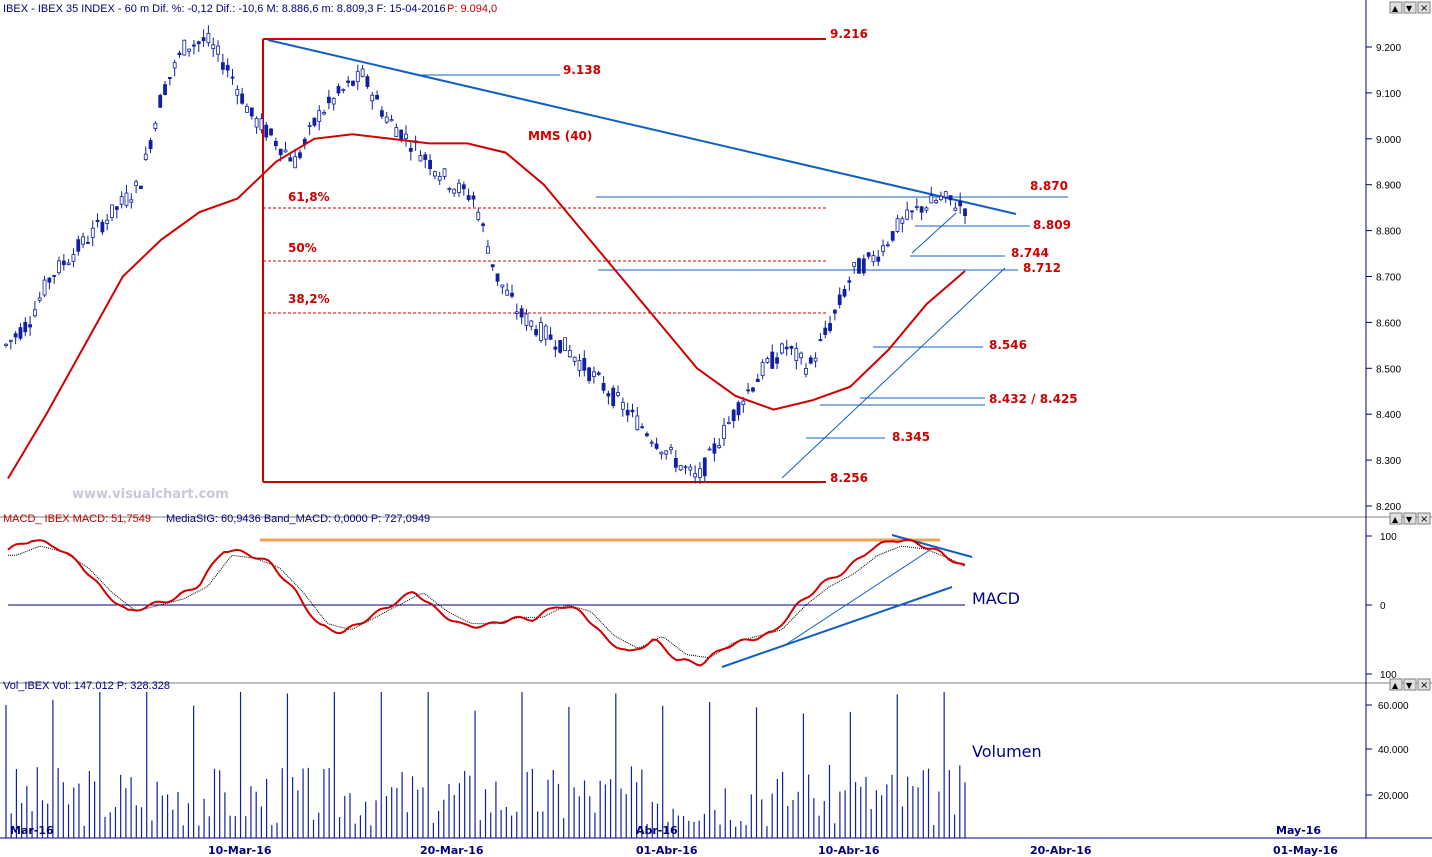  I want to click on level-label-9216: 9.216, so click(849, 34).